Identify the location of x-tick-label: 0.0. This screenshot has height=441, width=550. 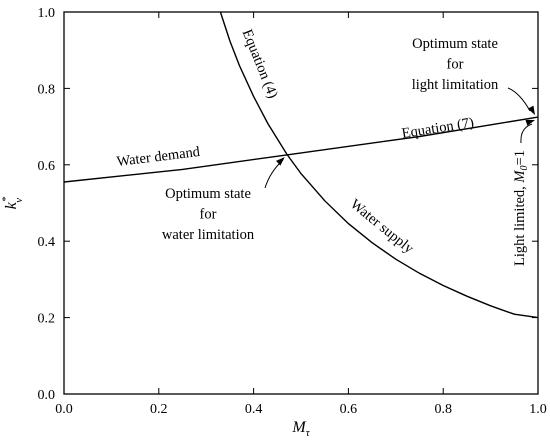
(64, 409).